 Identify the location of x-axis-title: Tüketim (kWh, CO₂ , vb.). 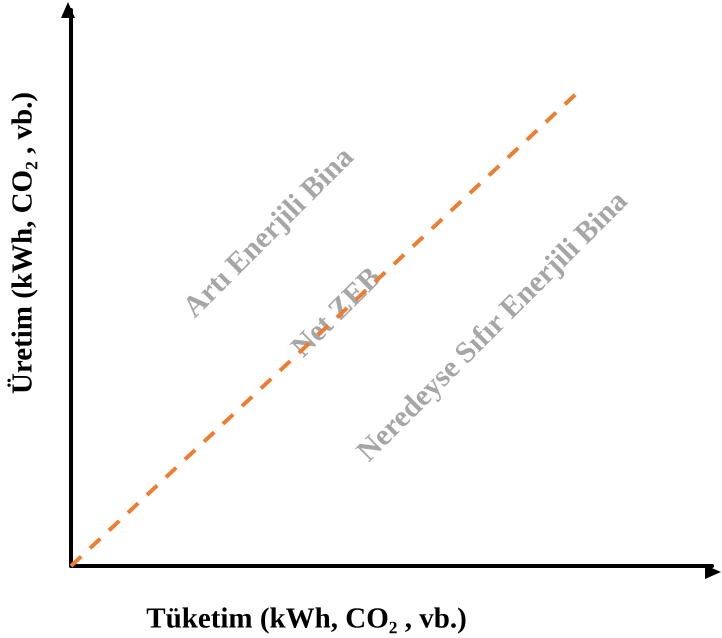
(306, 618).